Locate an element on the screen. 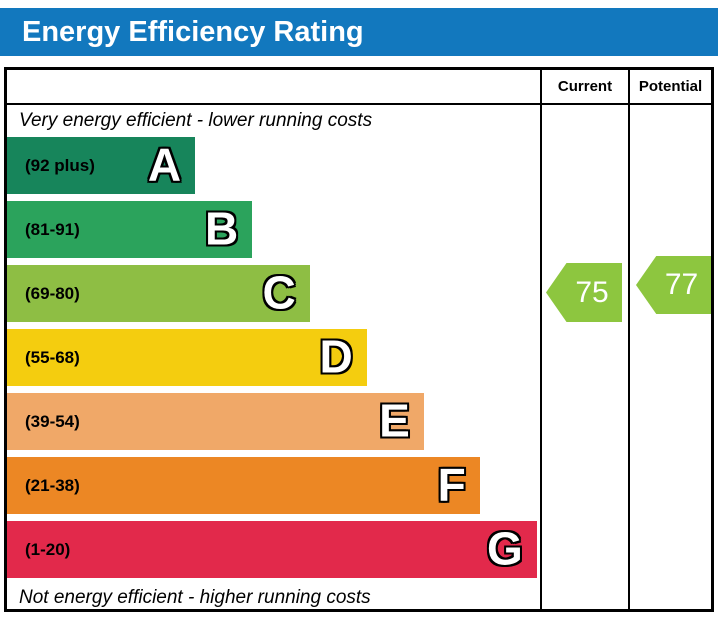  potential-rating-value: 77 is located at coordinates (681, 284).